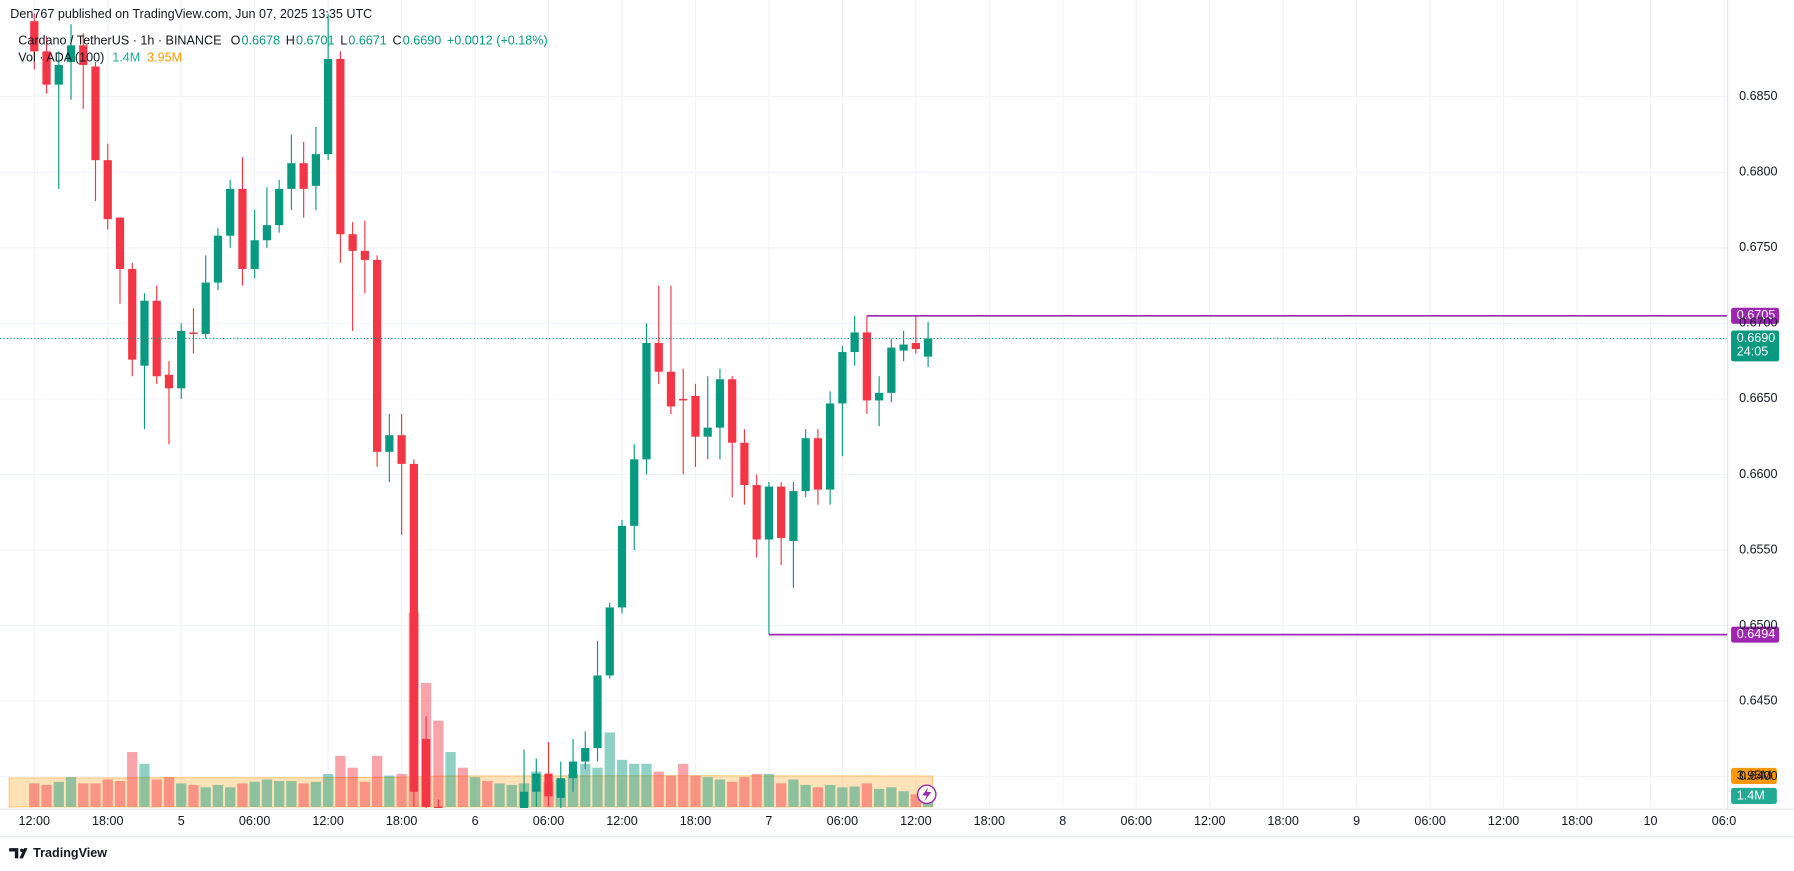 The image size is (1794, 871). What do you see at coordinates (1758, 323) in the screenshot?
I see `y-tick-label: 0.6700` at bounding box center [1758, 323].